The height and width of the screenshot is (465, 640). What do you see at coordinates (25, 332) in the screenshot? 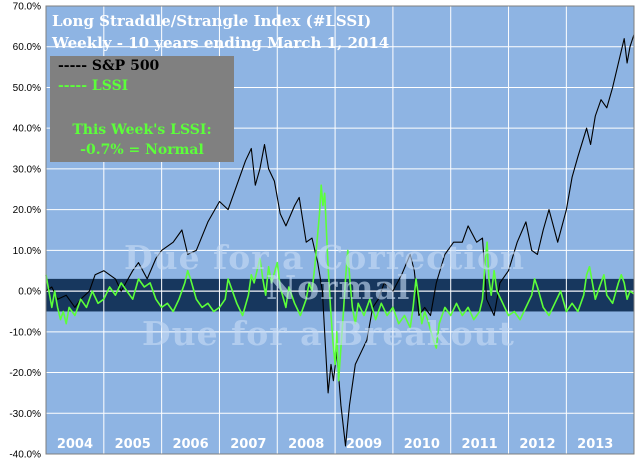
I see `y-tick-label: -10.0%` at bounding box center [25, 332].